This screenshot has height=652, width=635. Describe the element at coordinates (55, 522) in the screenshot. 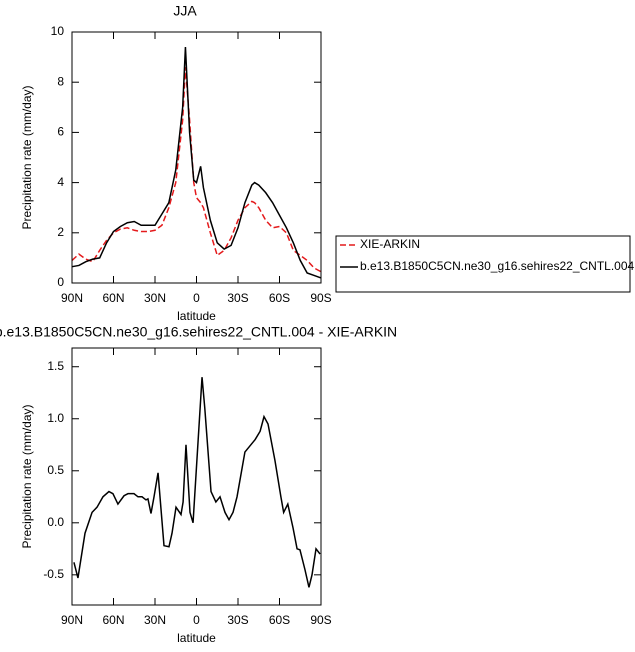

I see `y-tick-label: 0.0` at that location.